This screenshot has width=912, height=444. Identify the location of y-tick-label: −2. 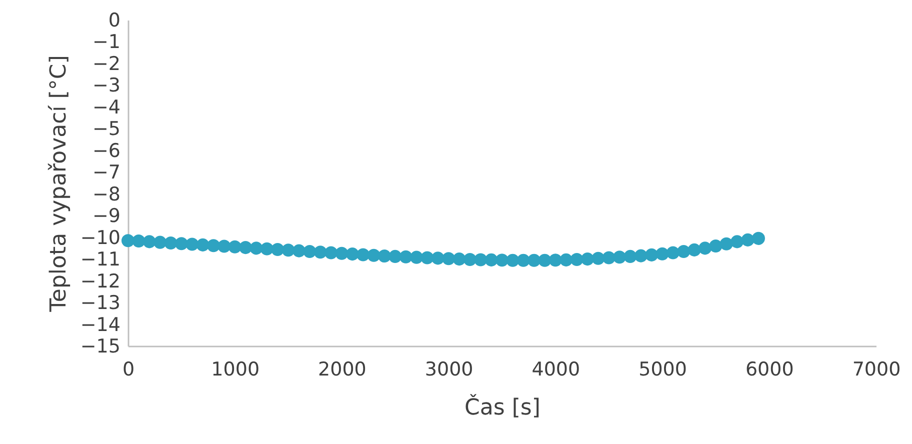
(106, 63).